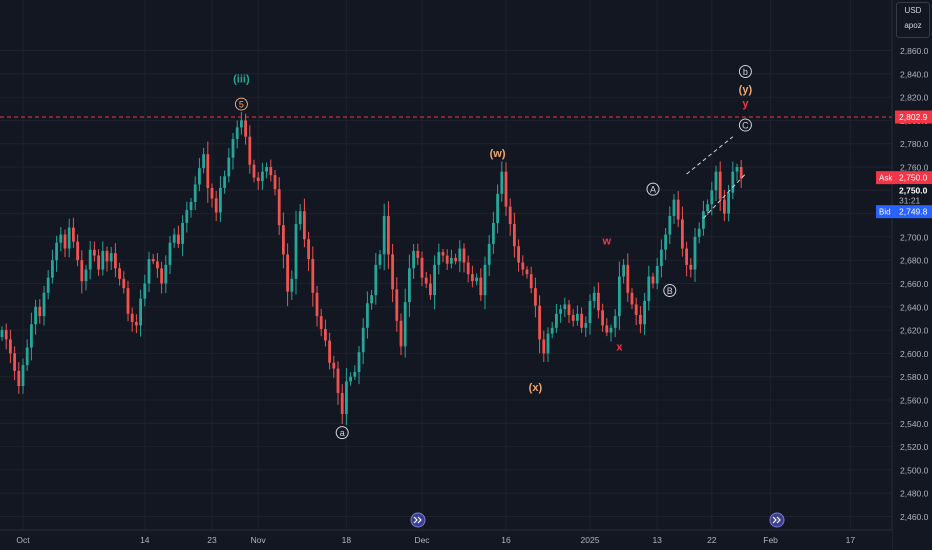 The image size is (932, 550). I want to click on fast-forward-icon-arrows, so click(417, 520).